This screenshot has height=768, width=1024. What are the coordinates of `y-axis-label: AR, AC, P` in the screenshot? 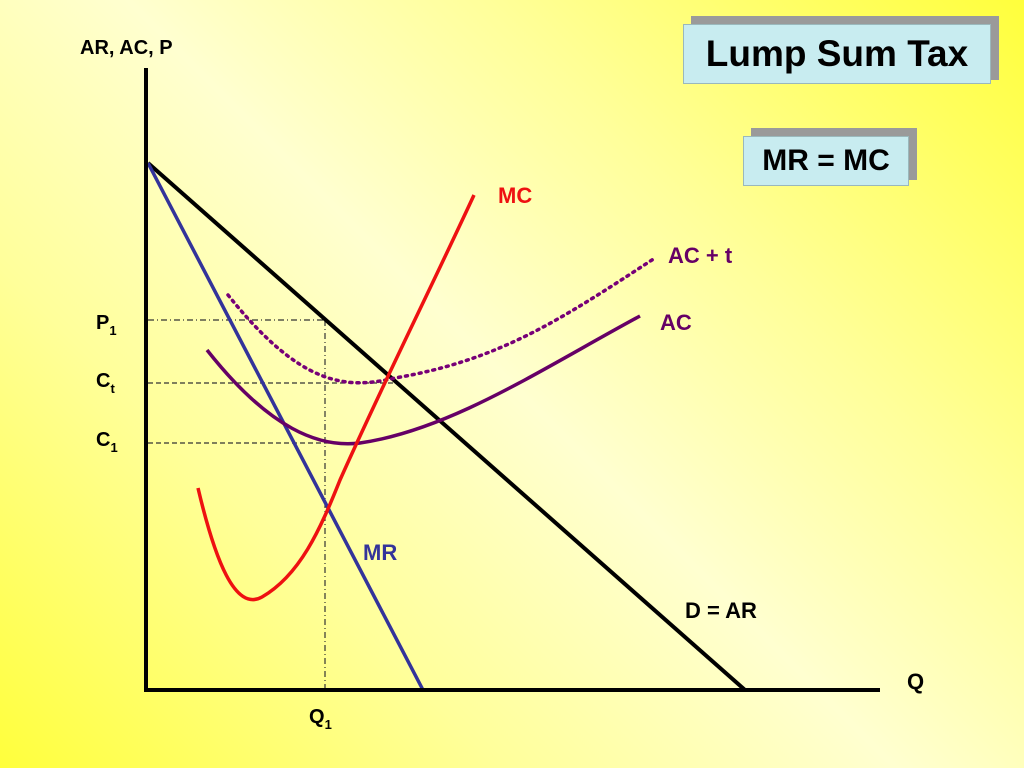 It's located at (126, 48).